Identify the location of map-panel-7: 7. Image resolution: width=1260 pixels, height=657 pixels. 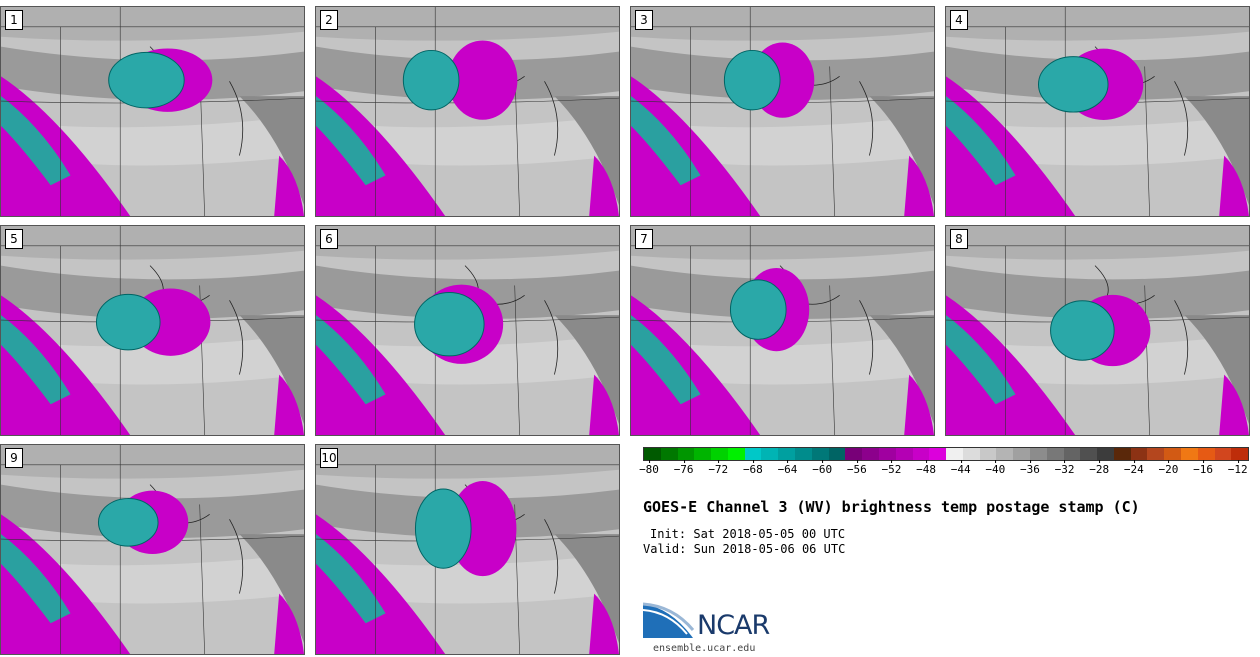
(782, 330).